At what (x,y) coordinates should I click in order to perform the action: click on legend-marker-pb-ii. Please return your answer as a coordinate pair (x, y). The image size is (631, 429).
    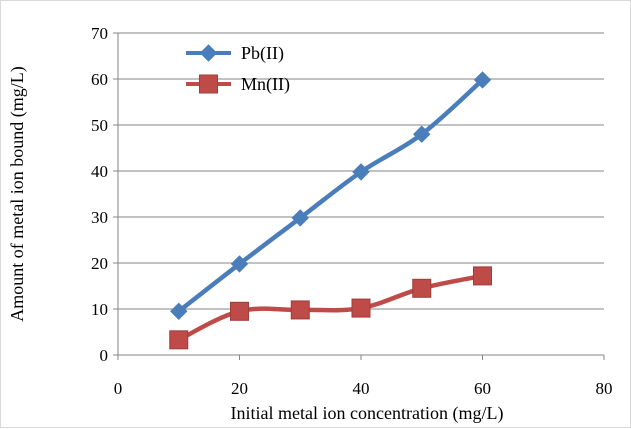
    Looking at the image, I should click on (208, 53).